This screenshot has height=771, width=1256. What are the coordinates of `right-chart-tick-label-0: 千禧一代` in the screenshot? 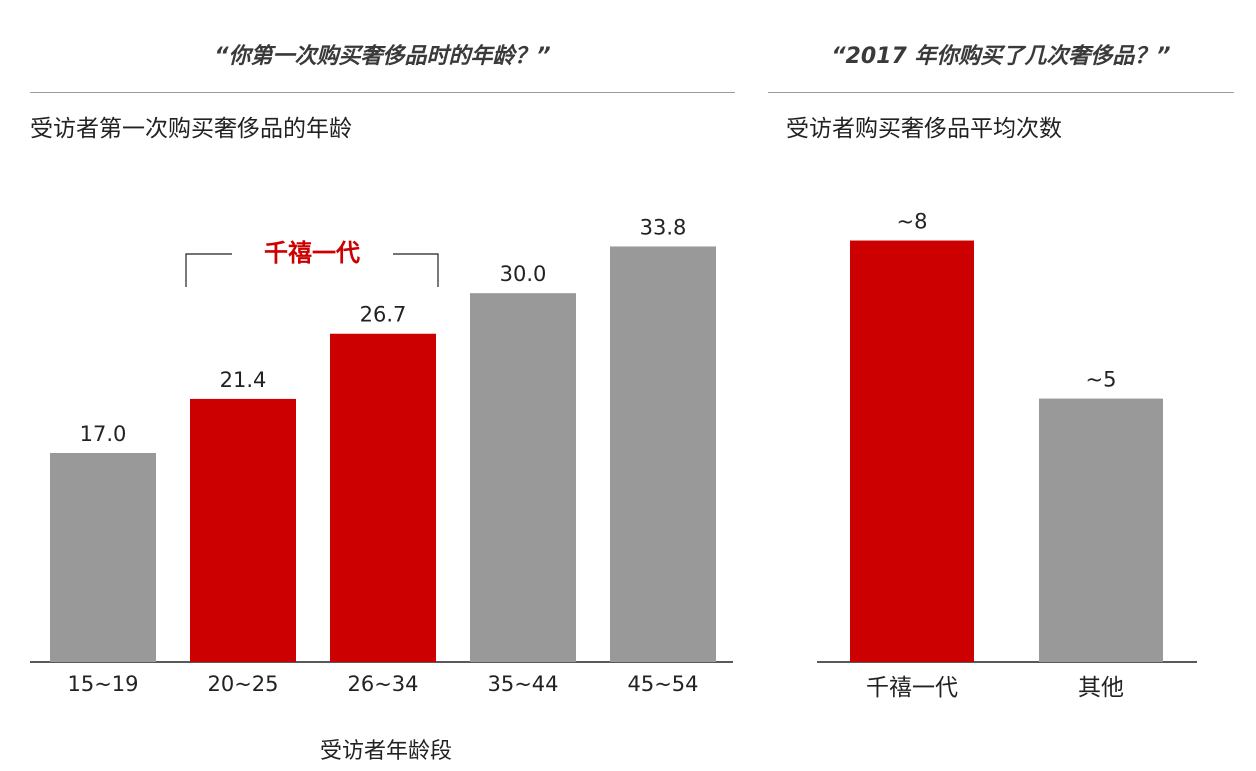 It's located at (912, 688).